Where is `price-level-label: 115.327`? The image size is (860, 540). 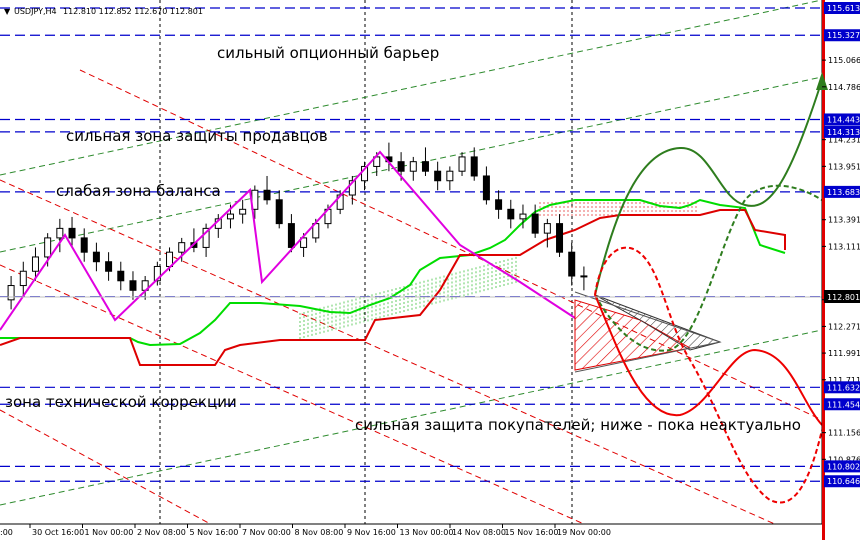
price-level-label: 115.327 is located at coordinates (843, 35).